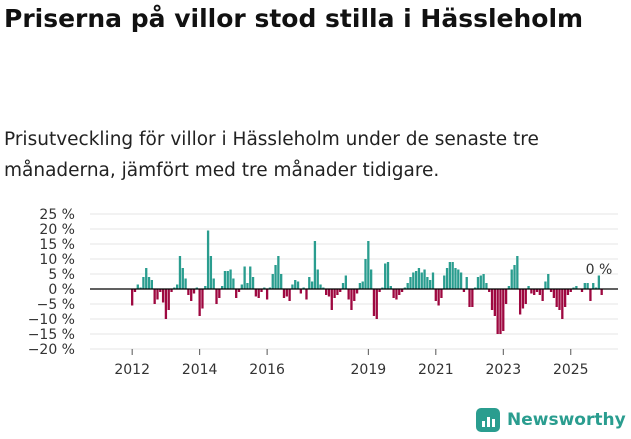 Image resolution: width=631 pixels, height=439 pixels. I want to click on annotation-layer: 0 %, so click(599, 270).